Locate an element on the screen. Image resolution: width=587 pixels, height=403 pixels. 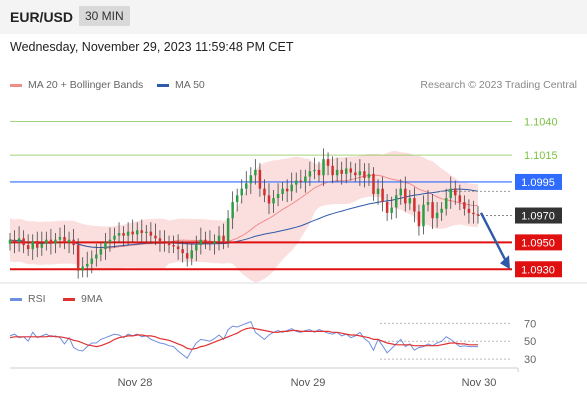
level-label-1-1015: 1.1015 is located at coordinates (541, 156).